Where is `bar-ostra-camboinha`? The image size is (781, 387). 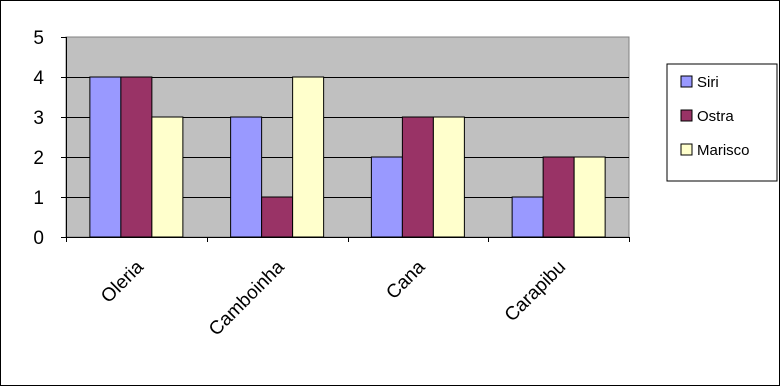 bar-ostra-camboinha is located at coordinates (277, 217).